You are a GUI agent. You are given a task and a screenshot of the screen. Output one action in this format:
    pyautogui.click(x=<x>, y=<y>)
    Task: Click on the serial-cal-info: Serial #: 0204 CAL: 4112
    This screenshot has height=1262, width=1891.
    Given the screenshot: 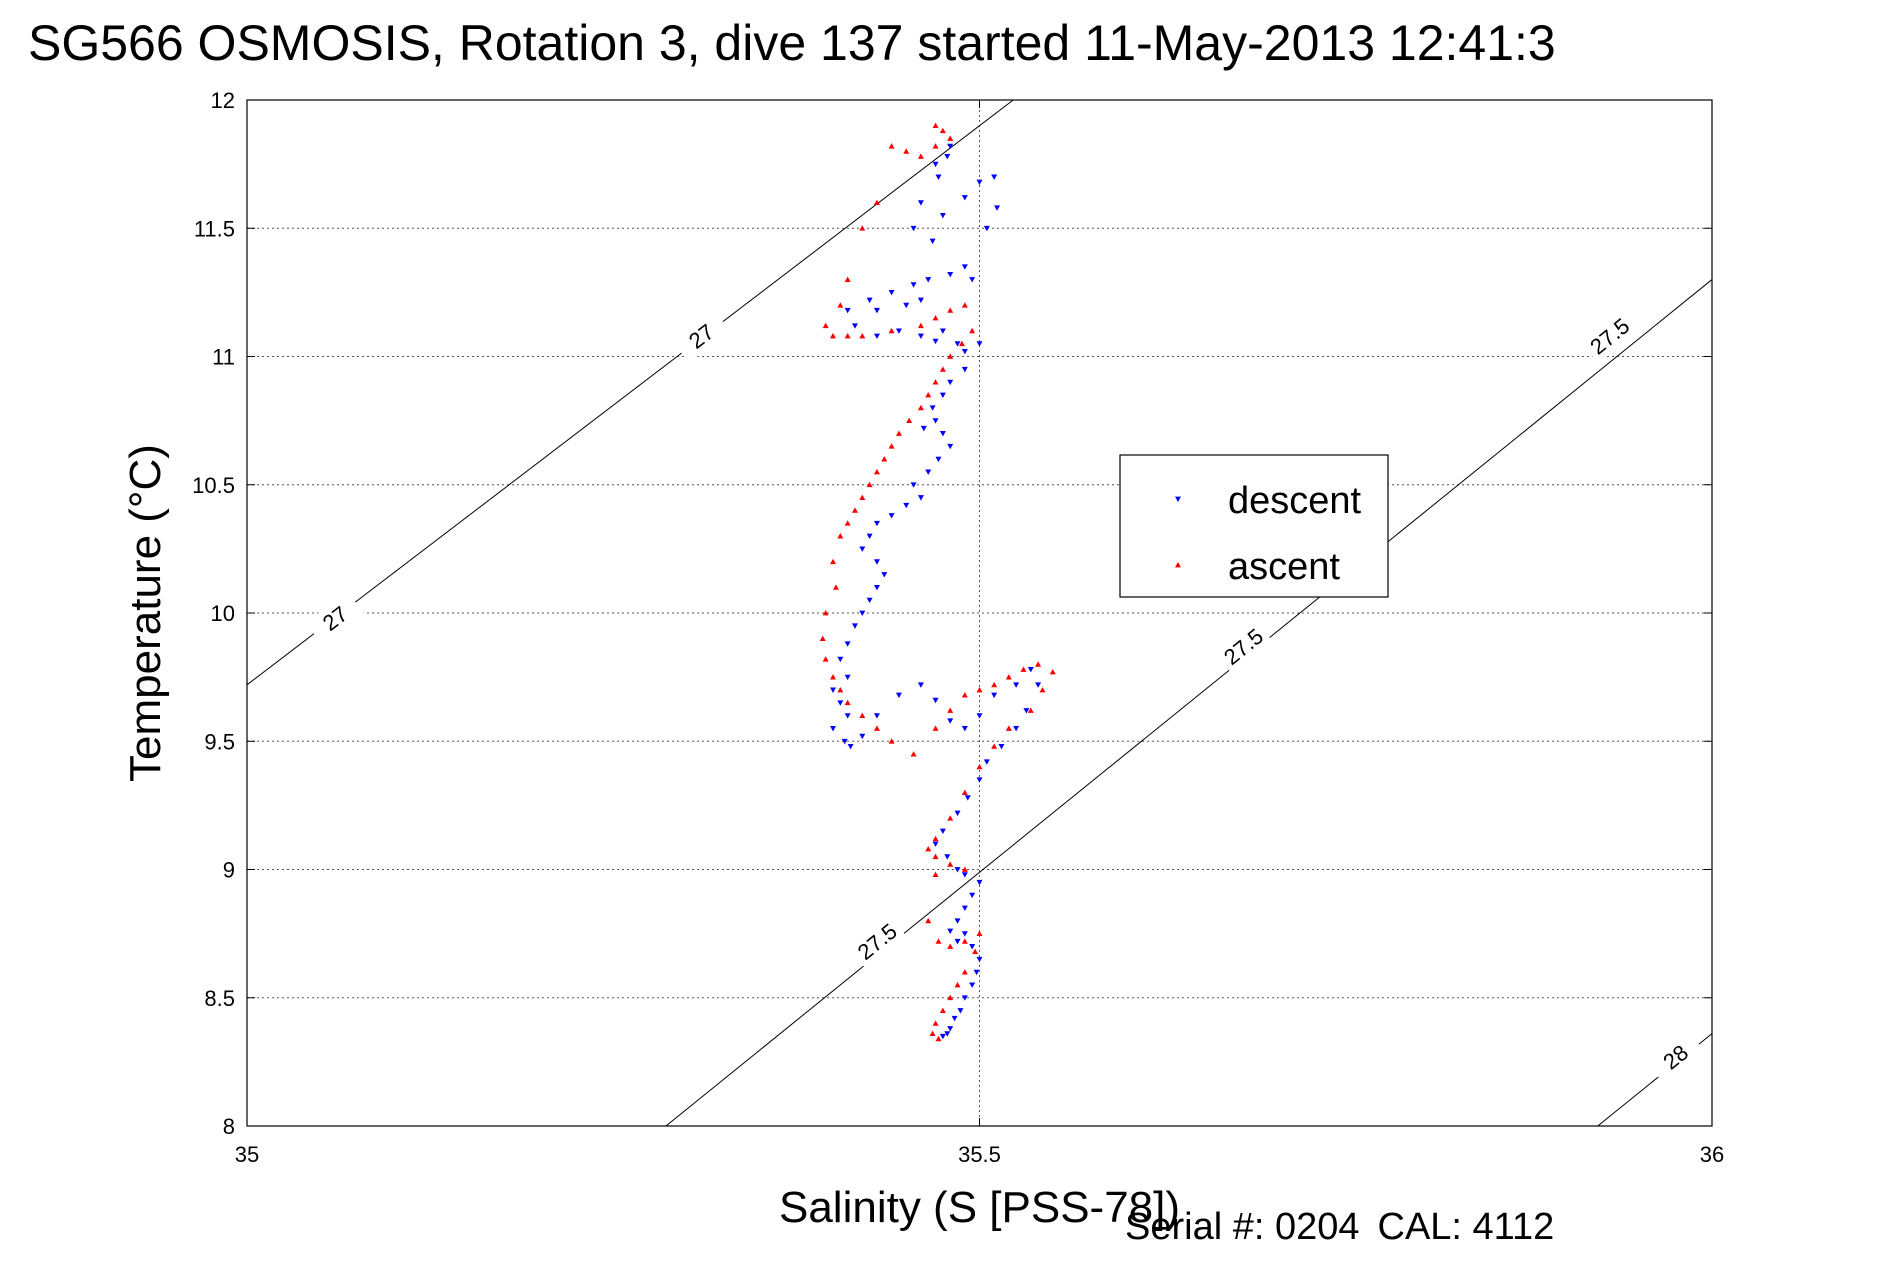 What is the action you would take?
    pyautogui.click(x=1348, y=1227)
    